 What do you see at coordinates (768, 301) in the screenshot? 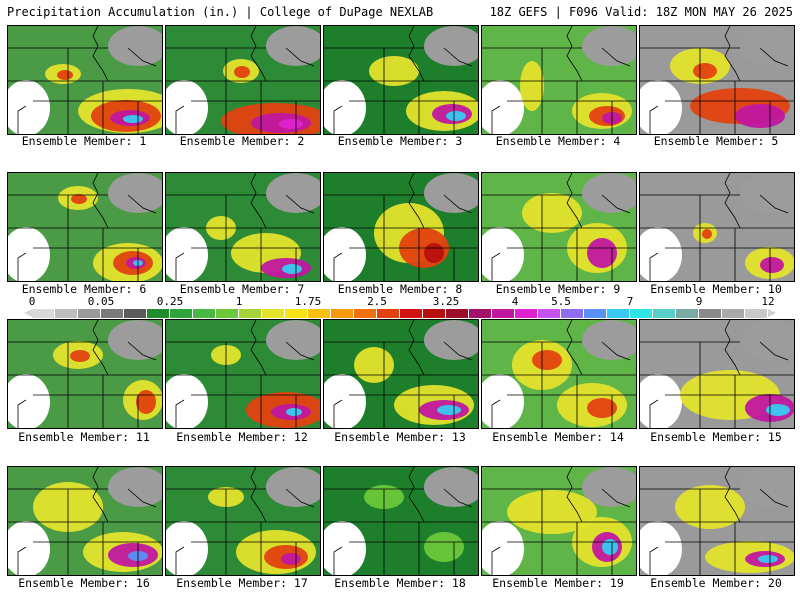
I see `colorbar-tick-label: 12` at bounding box center [768, 301].